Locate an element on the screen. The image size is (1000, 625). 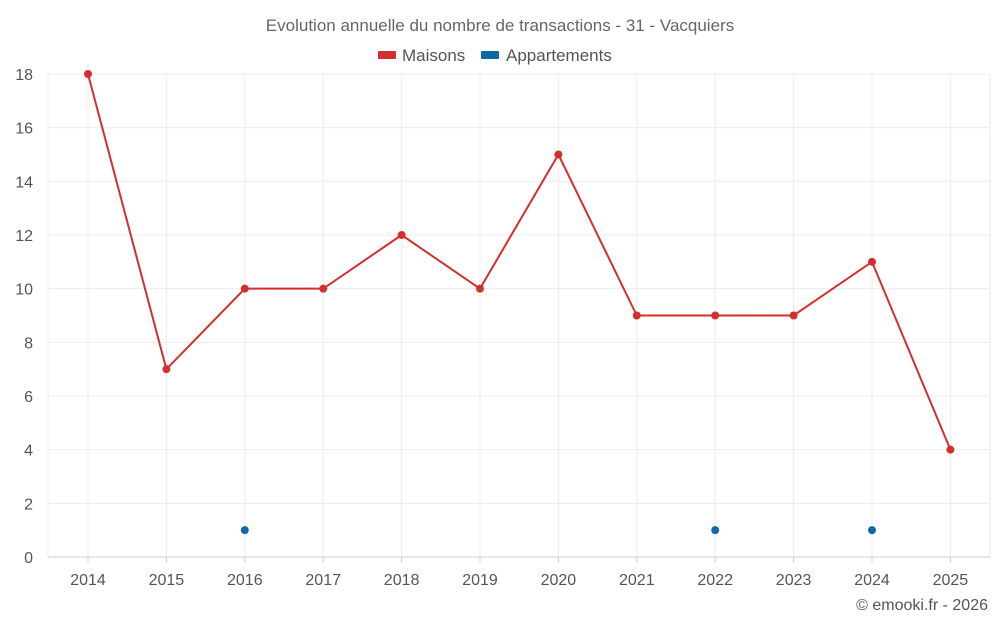
y-tick-label: 18 is located at coordinates (24, 75).